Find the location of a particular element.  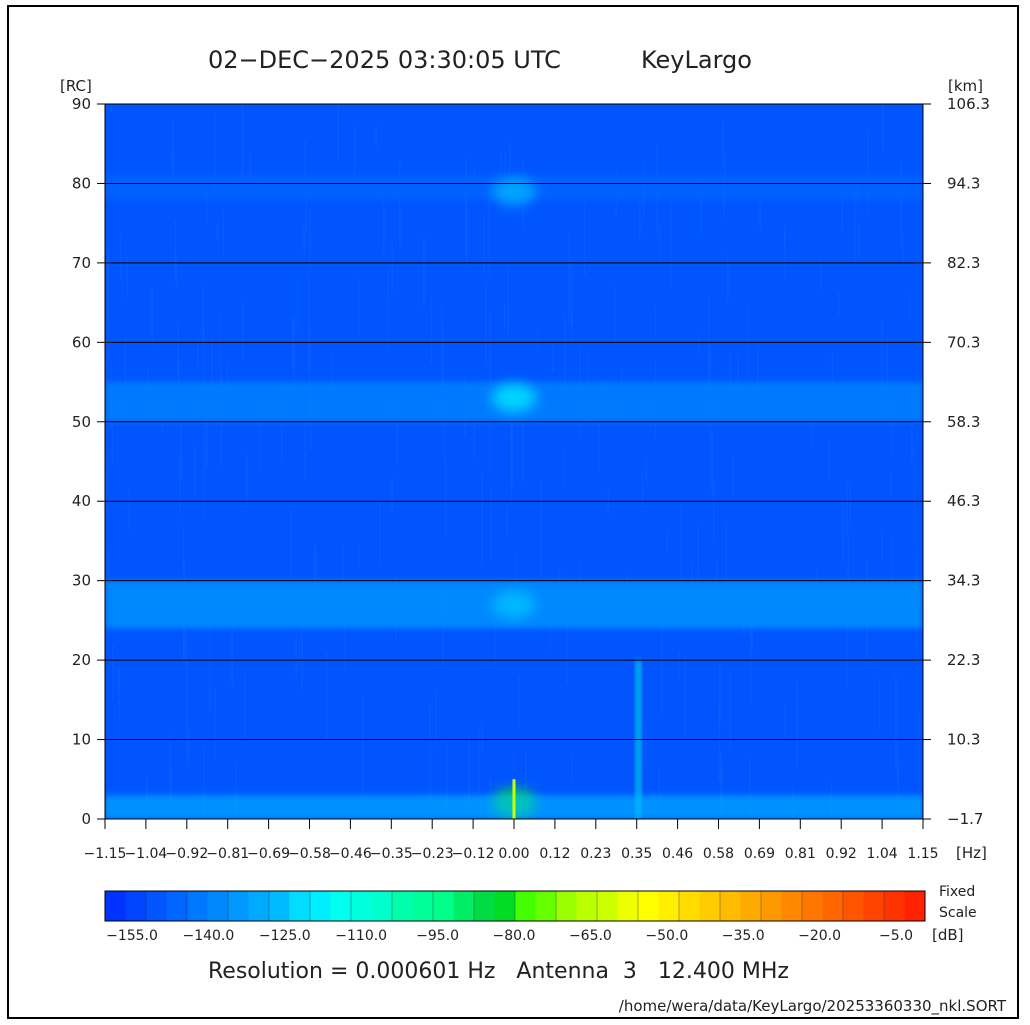

x-tick-label: −0.81 is located at coordinates (227, 854).